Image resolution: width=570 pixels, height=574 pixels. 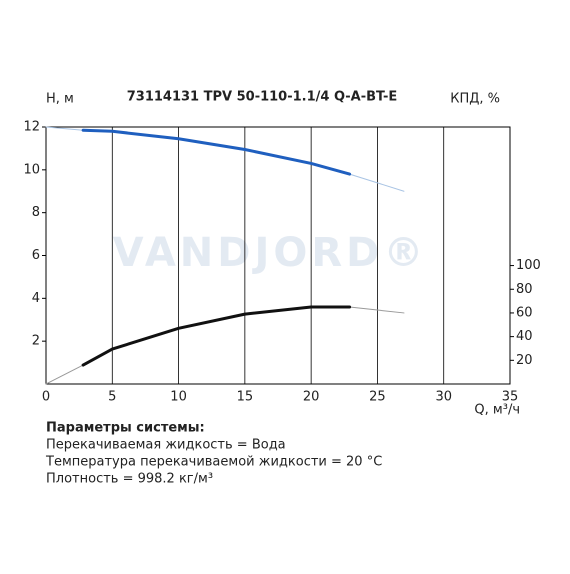 I want to click on chart-title: 73114131 TPV 50-110-1.1/4 Q-A-BT-E, so click(x=262, y=97).